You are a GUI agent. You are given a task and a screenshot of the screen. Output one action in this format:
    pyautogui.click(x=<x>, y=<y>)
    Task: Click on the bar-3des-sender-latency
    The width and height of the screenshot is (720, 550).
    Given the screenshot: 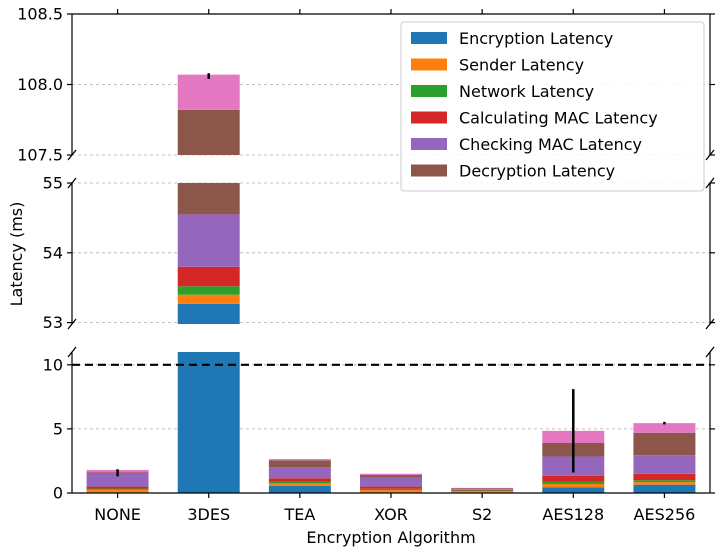 What is the action you would take?
    pyautogui.click(x=208, y=299)
    